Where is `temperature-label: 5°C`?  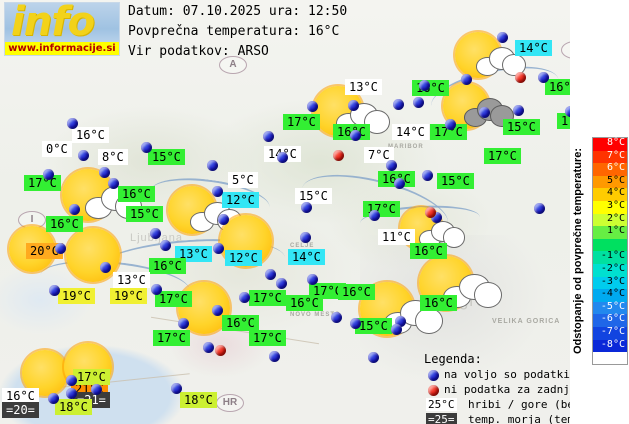
temperature-label: 5°C is located at coordinates (243, 180).